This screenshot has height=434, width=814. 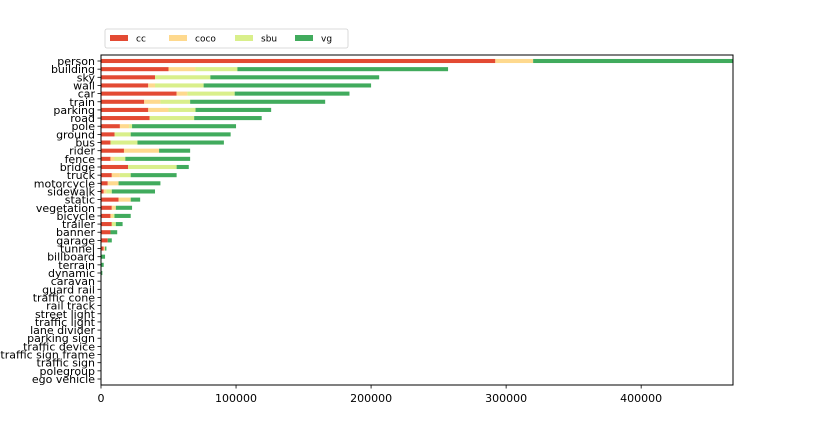 What do you see at coordinates (112, 158) in the screenshot?
I see `bar-fence-coco` at bounding box center [112, 158].